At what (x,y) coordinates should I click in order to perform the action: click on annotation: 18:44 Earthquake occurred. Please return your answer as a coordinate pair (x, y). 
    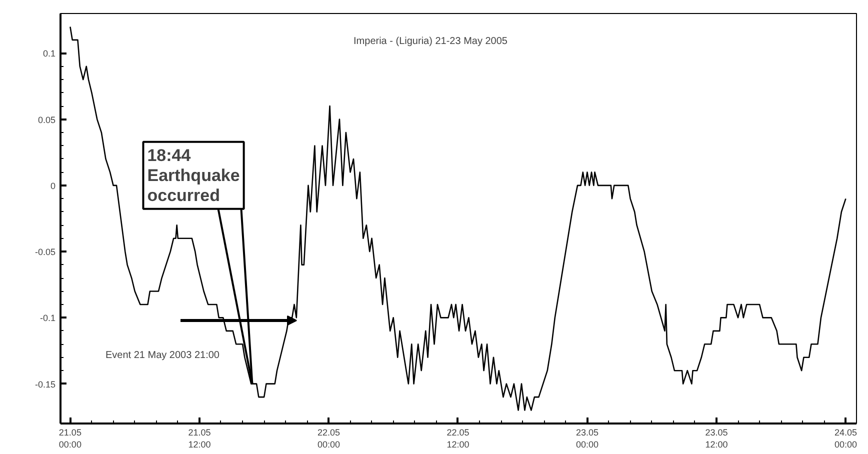
    Looking at the image, I should click on (193, 175).